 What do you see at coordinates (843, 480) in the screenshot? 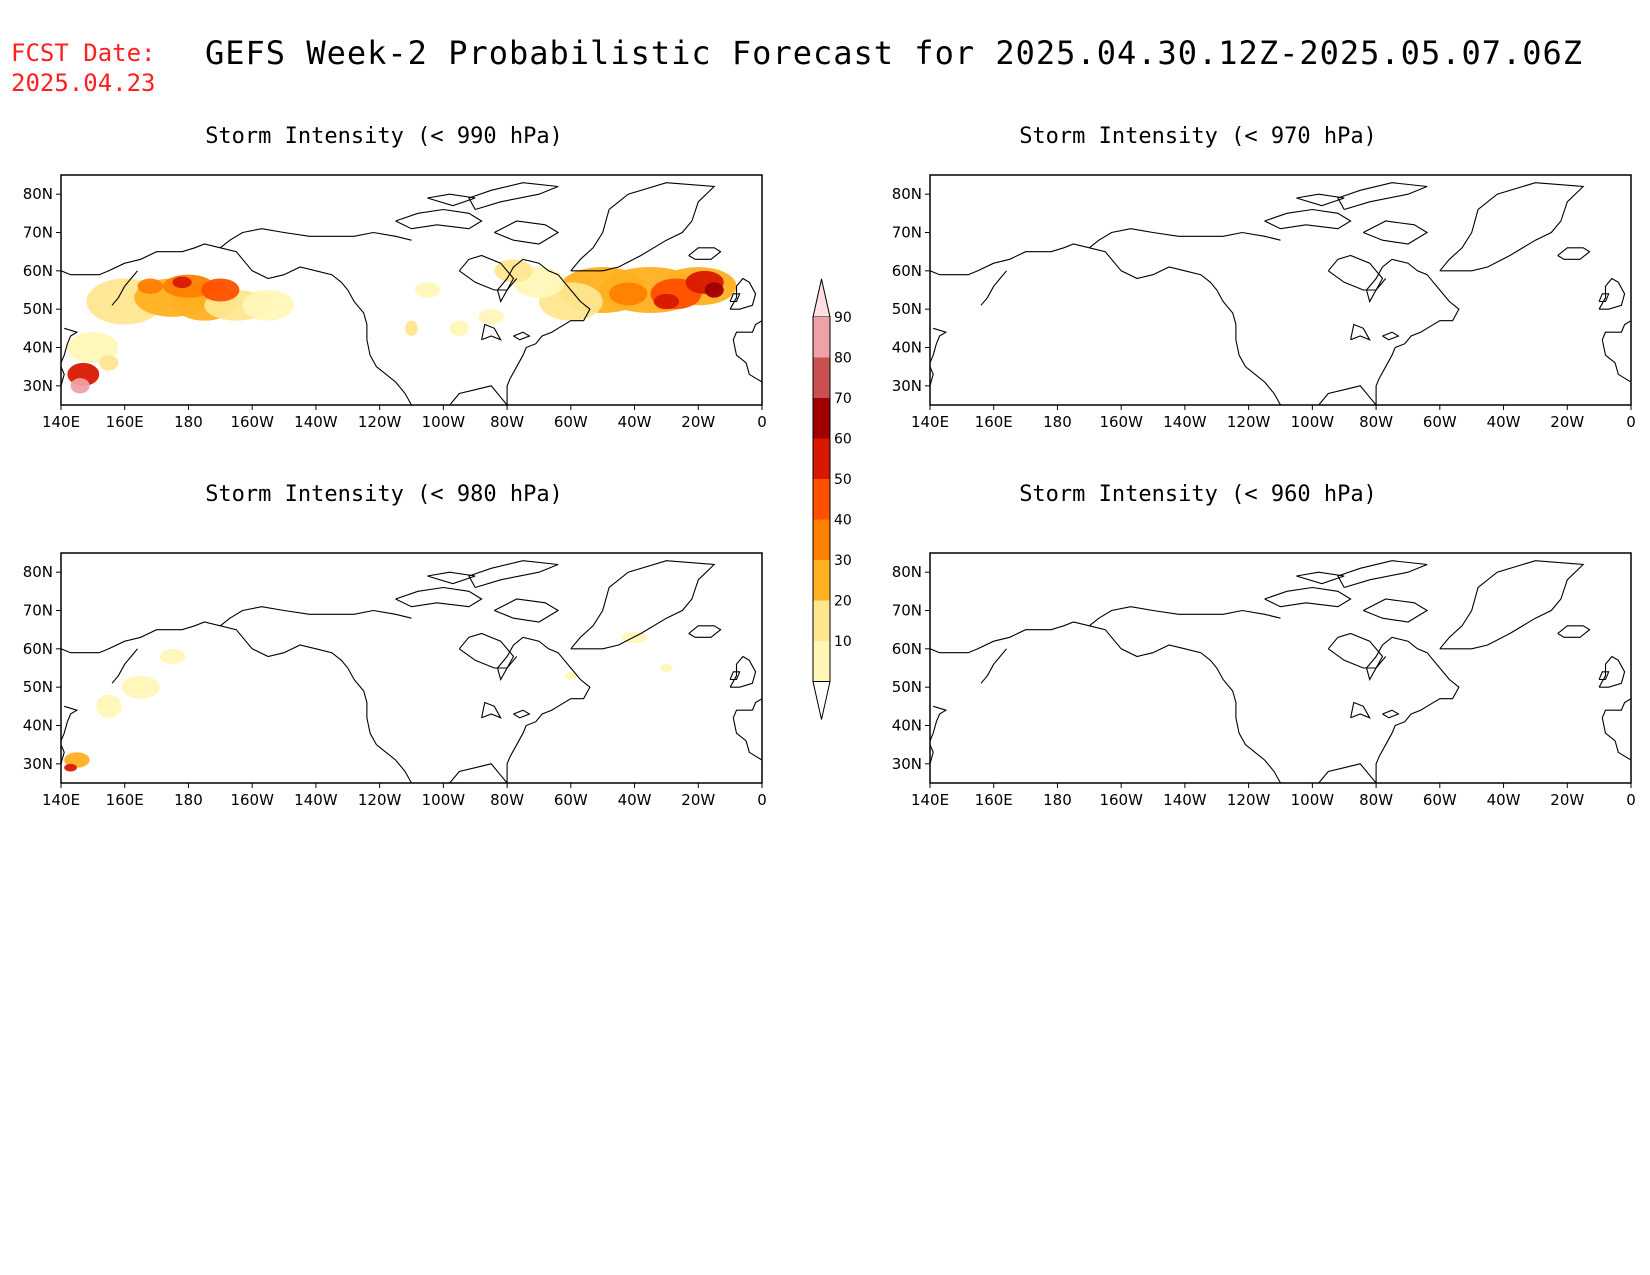
I see `colorbar-label: 50` at bounding box center [843, 480].